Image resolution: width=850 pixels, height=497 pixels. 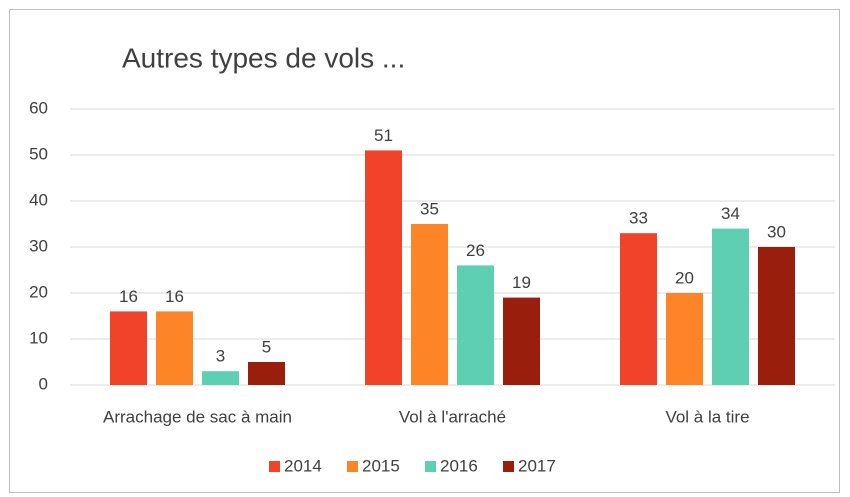 I want to click on data-label: 34, so click(x=730, y=213).